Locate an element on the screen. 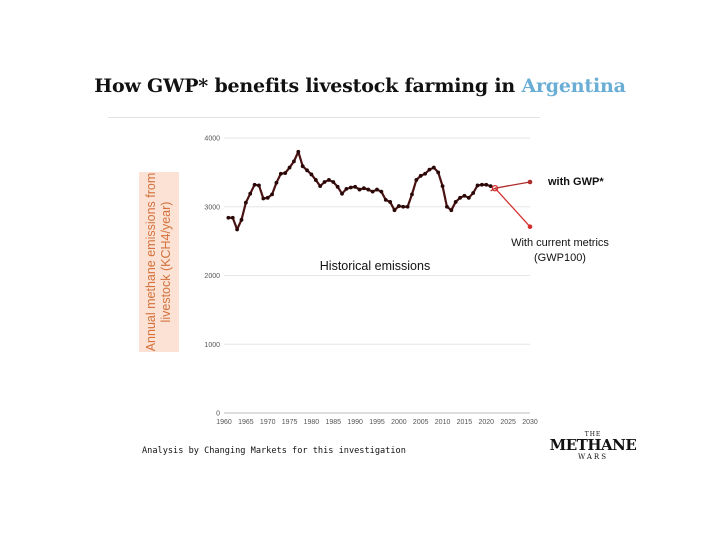  gwp100-projection-line is located at coordinates (512, 207).